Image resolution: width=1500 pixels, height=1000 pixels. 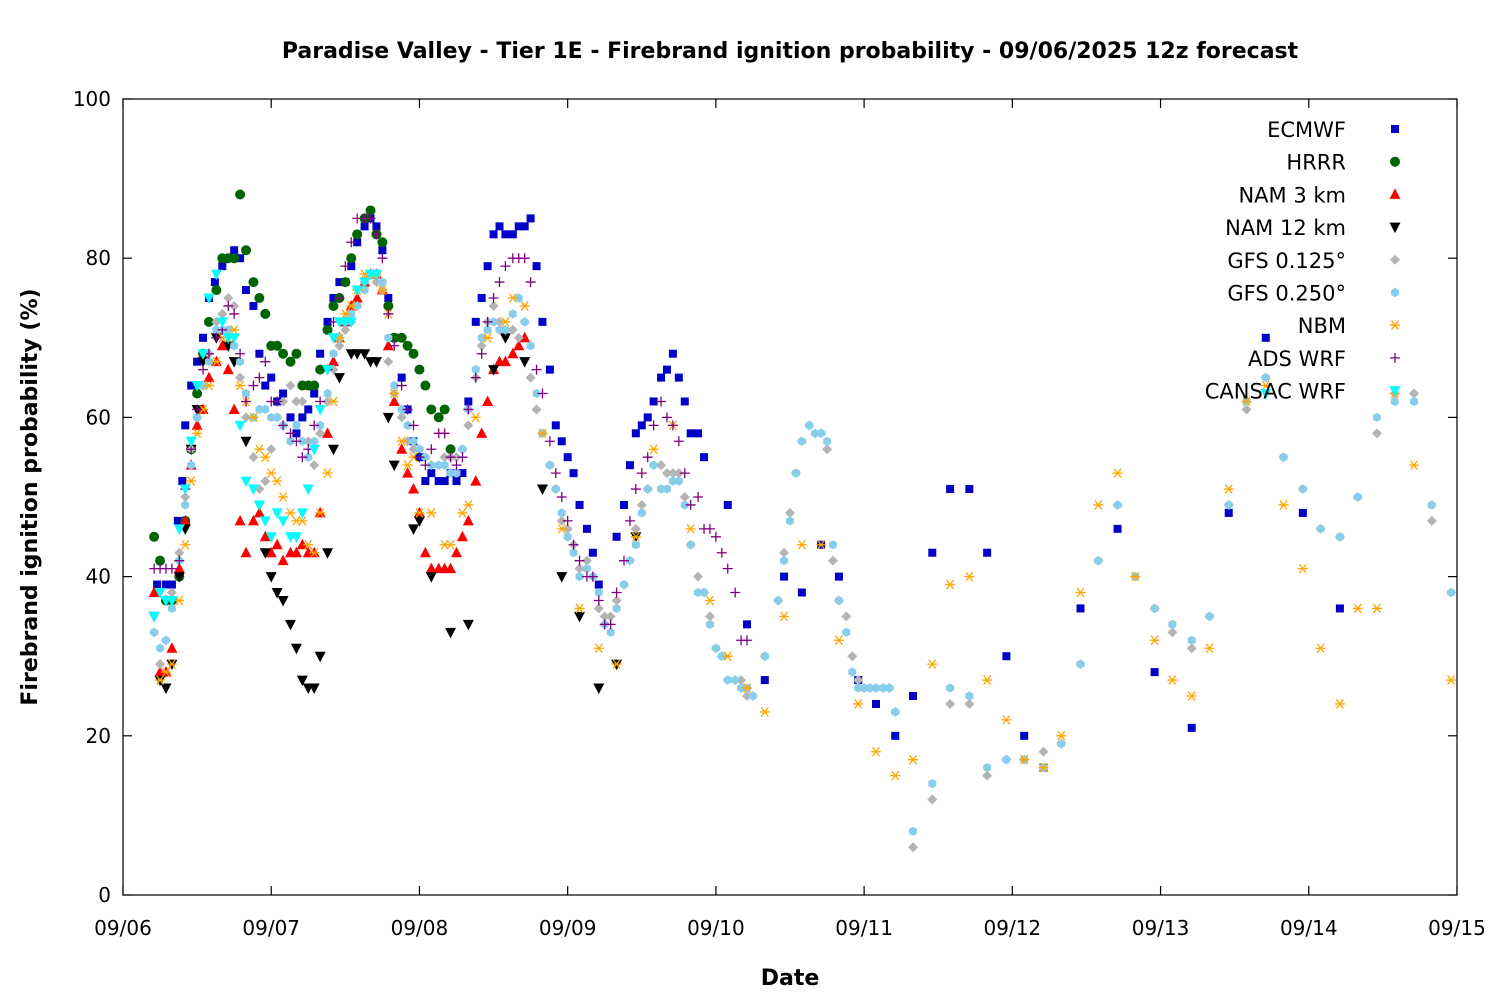 What do you see at coordinates (1275, 392) in the screenshot?
I see `legend-label: CANSAC WRF` at bounding box center [1275, 392].